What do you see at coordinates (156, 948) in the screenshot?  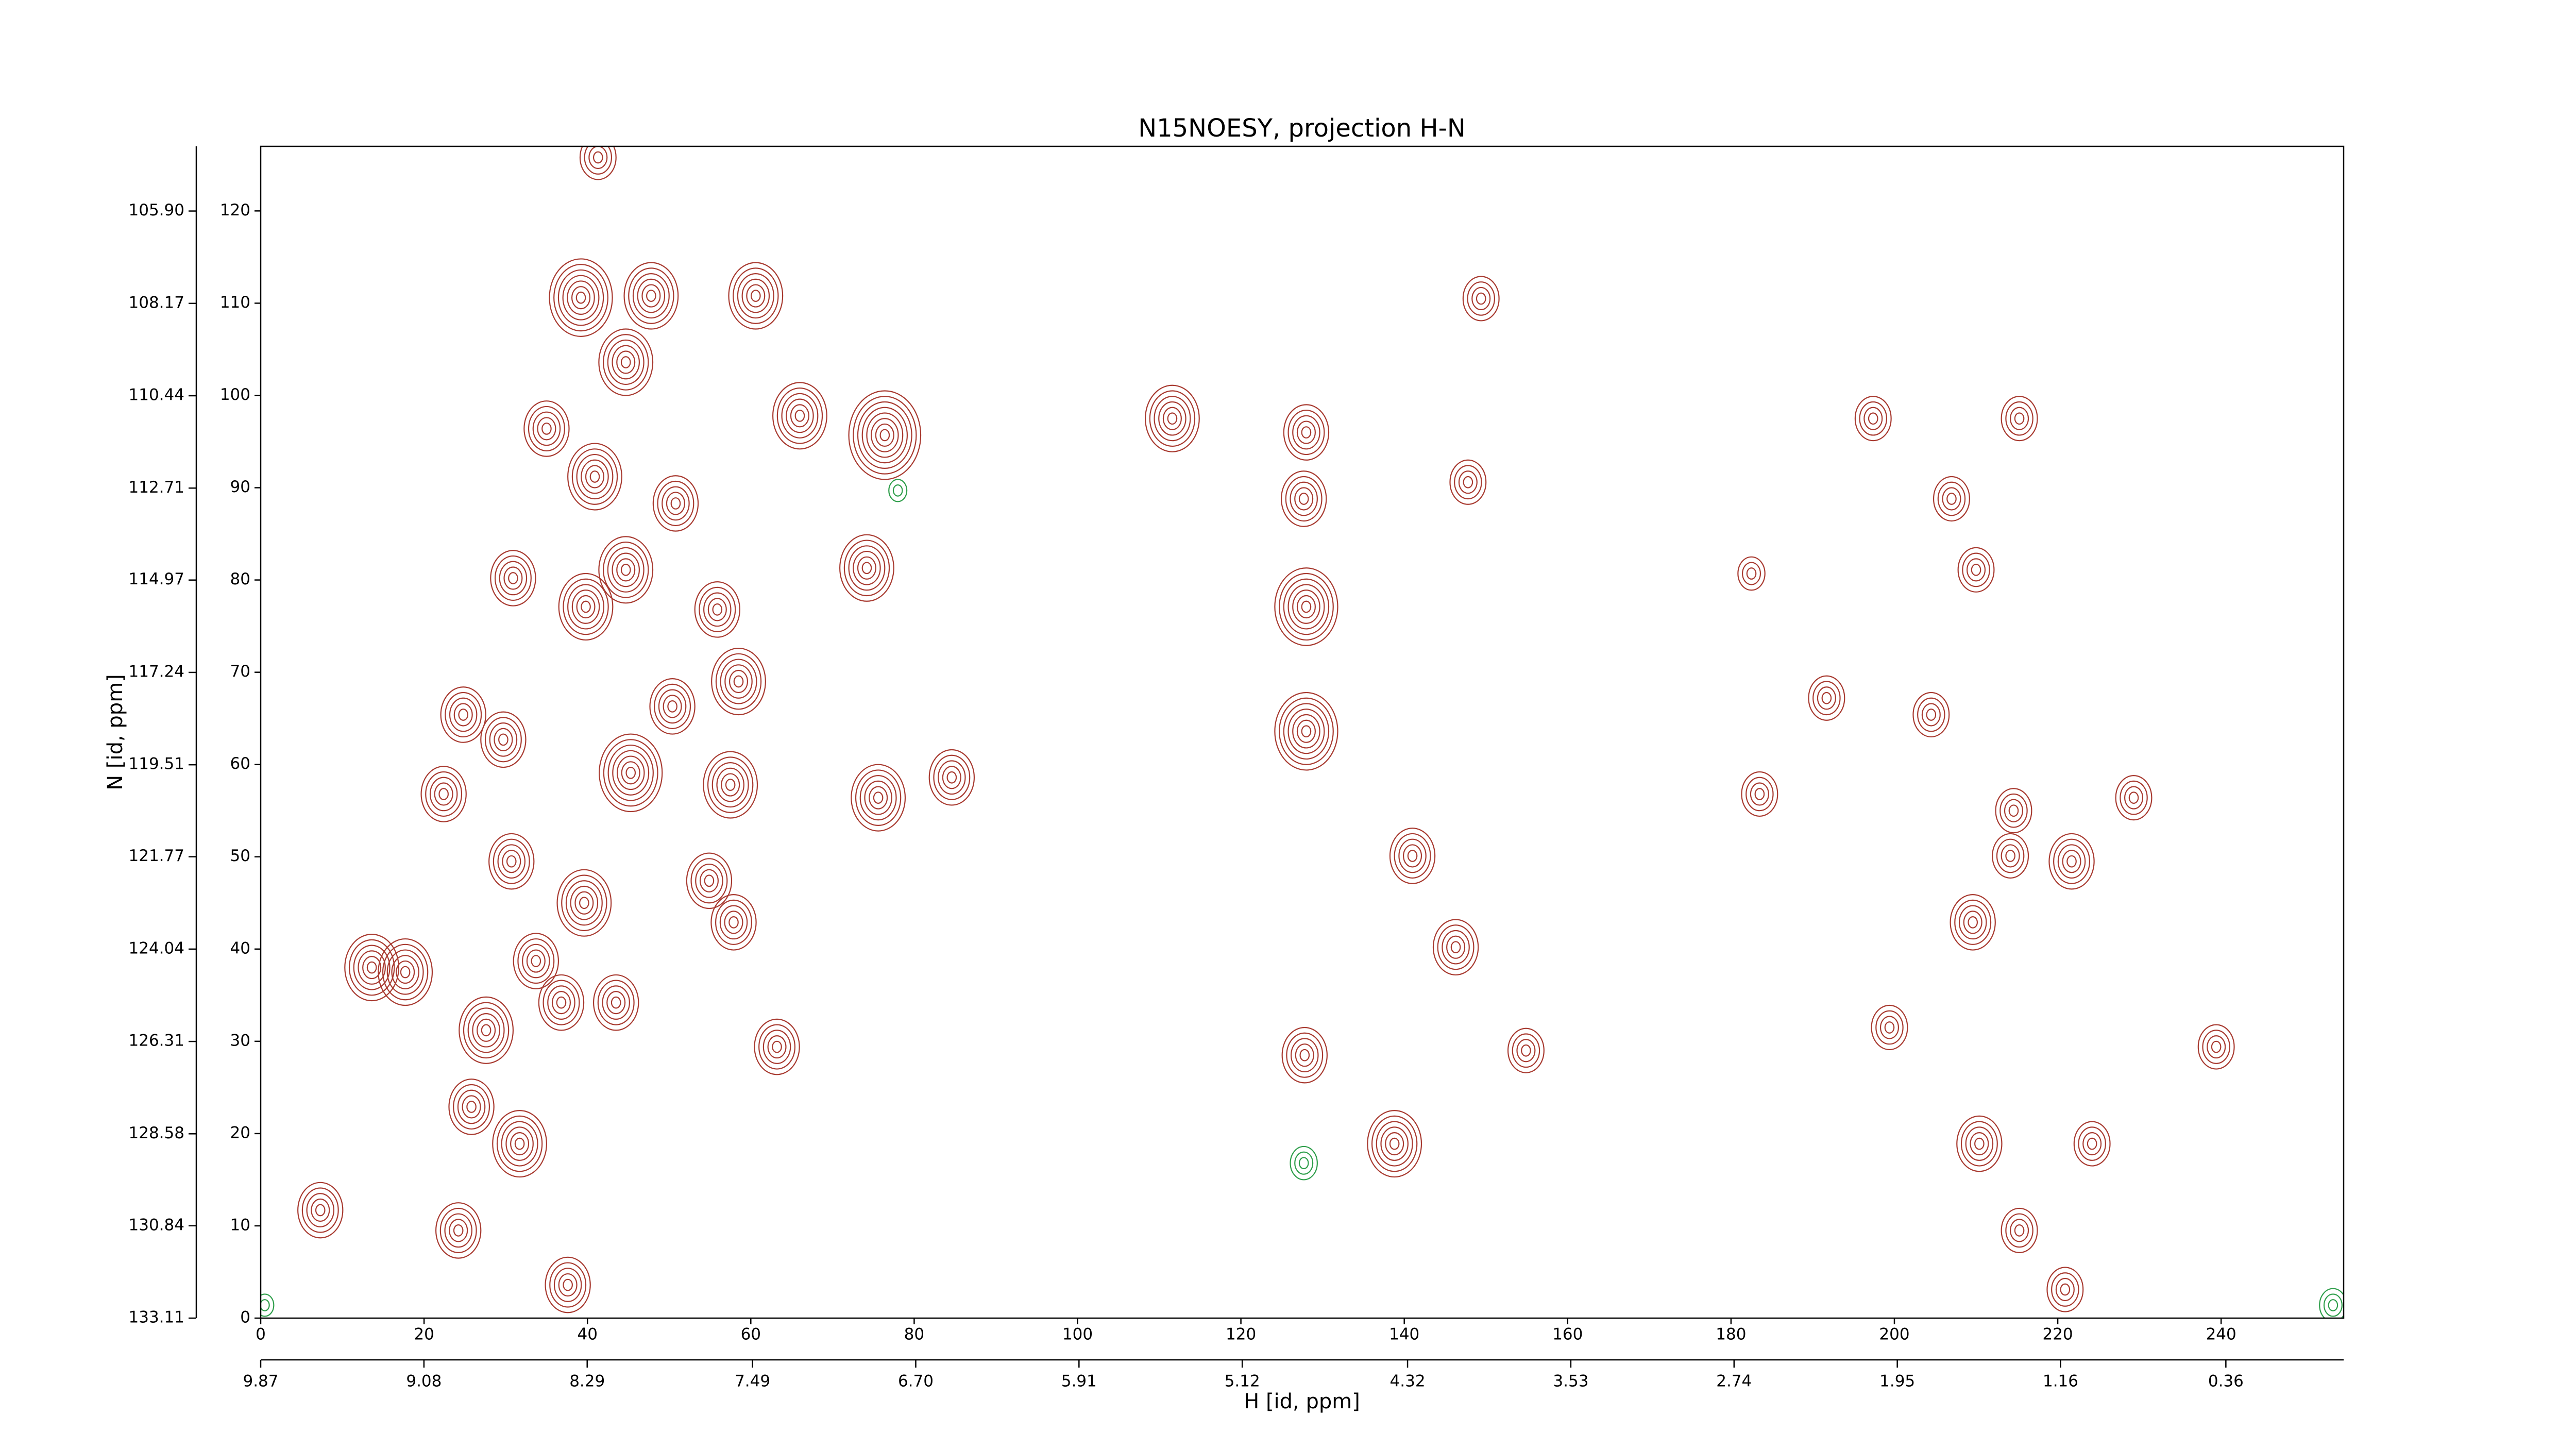 I see `y2-tick-label: 124.04` at bounding box center [156, 948].